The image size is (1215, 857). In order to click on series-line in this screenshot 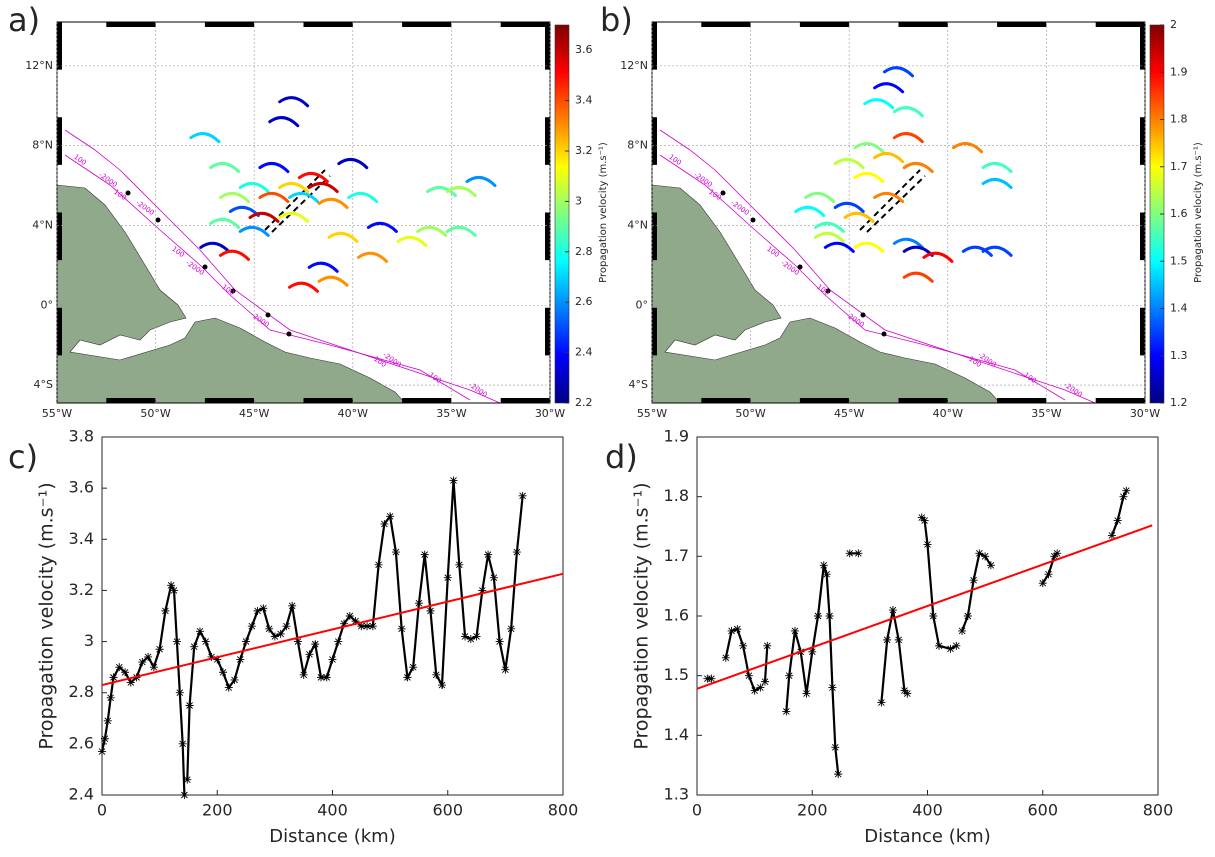, I will do `click(924, 607)`.